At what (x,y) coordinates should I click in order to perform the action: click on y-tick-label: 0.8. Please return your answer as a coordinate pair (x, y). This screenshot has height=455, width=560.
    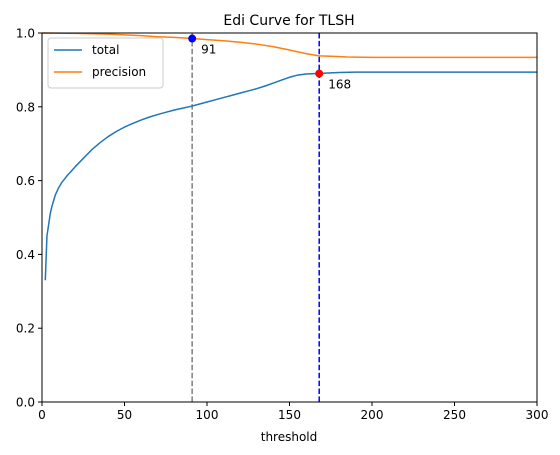
    Looking at the image, I should click on (25, 107).